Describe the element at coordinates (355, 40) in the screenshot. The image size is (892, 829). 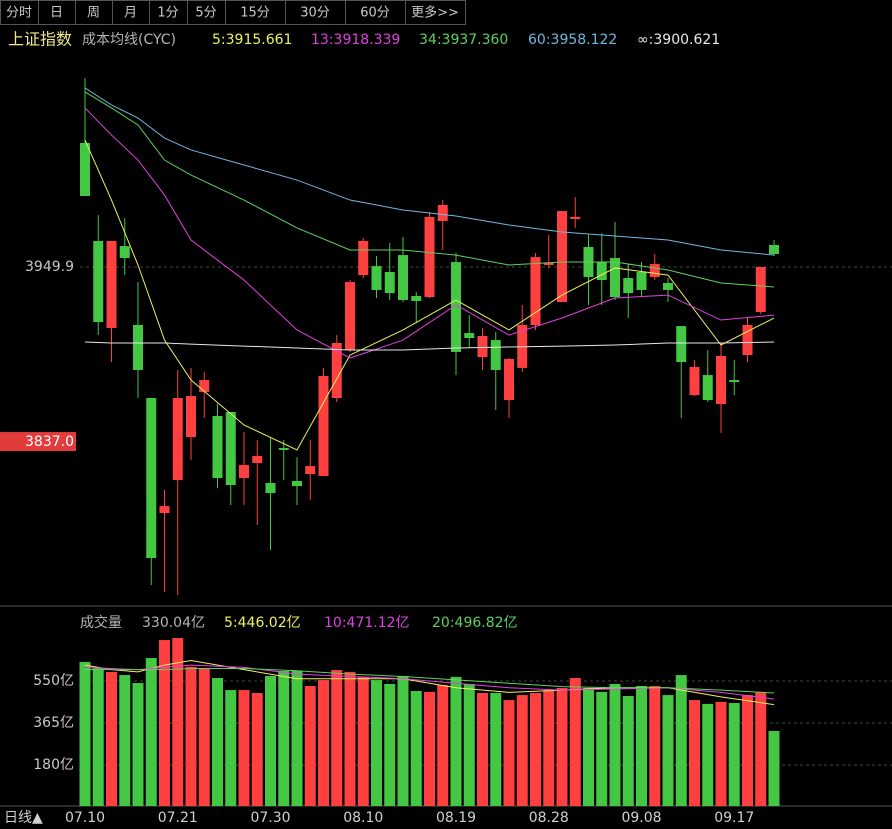
I see `legend-entry: 13:3918.339` at that location.